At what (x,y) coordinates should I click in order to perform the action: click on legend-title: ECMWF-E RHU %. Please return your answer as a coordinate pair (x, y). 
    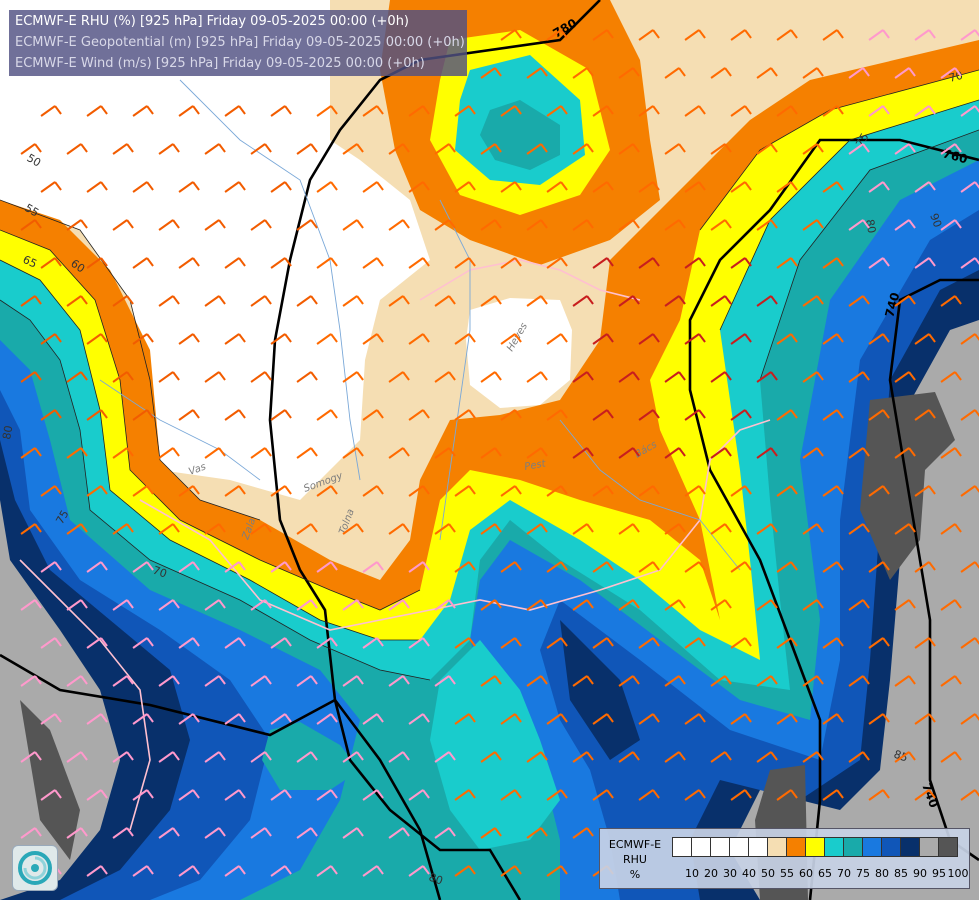
    Looking at the image, I should click on (635, 859).